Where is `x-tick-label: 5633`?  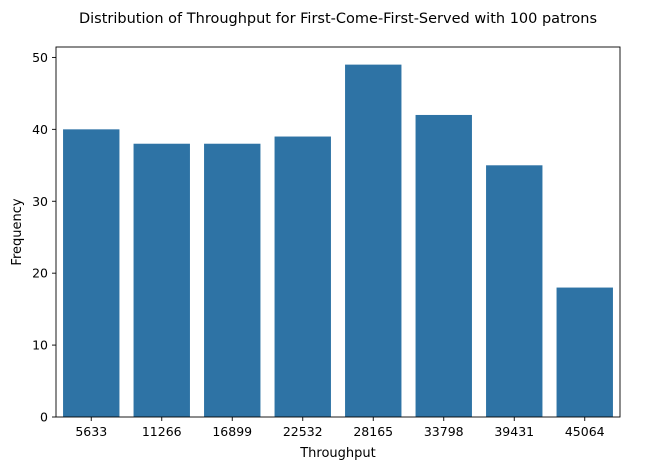
x-tick-label: 5633 is located at coordinates (91, 431).